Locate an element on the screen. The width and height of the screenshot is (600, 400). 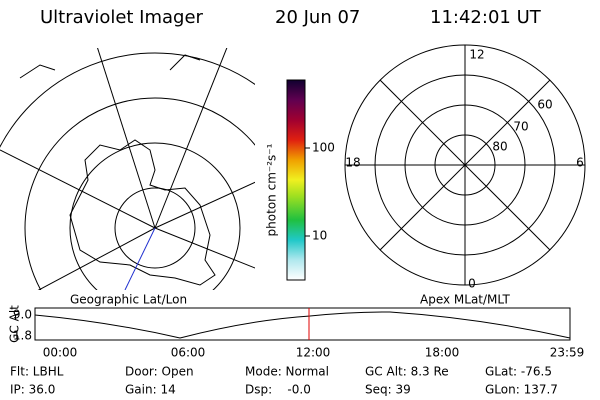
status-field: Gain: 14 is located at coordinates (150, 390).